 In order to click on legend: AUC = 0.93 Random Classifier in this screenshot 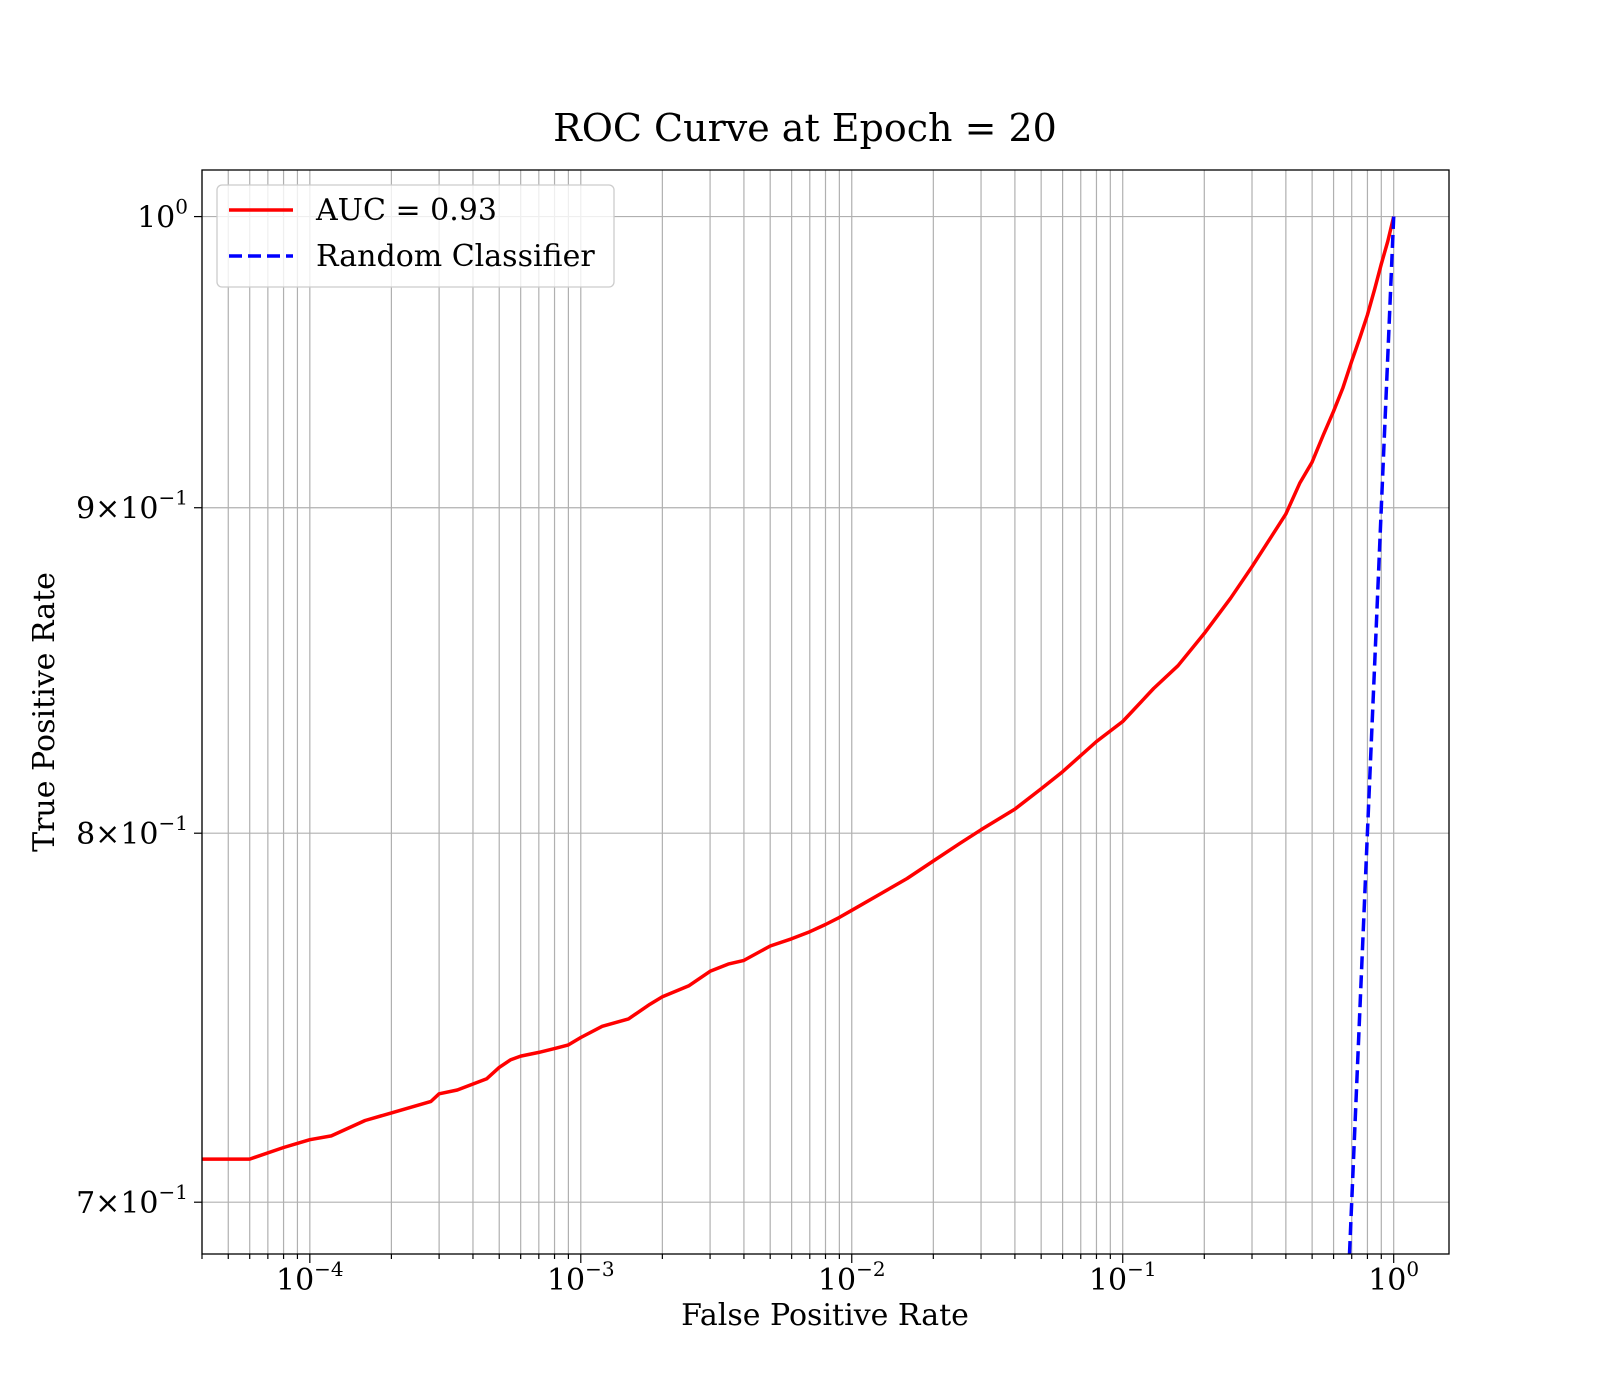, I will do `click(415, 236)`.